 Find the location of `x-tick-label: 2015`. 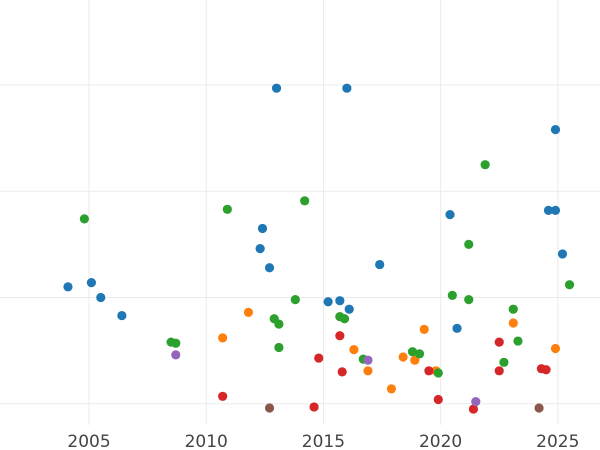

x-tick-label: 2015 is located at coordinates (323, 441).